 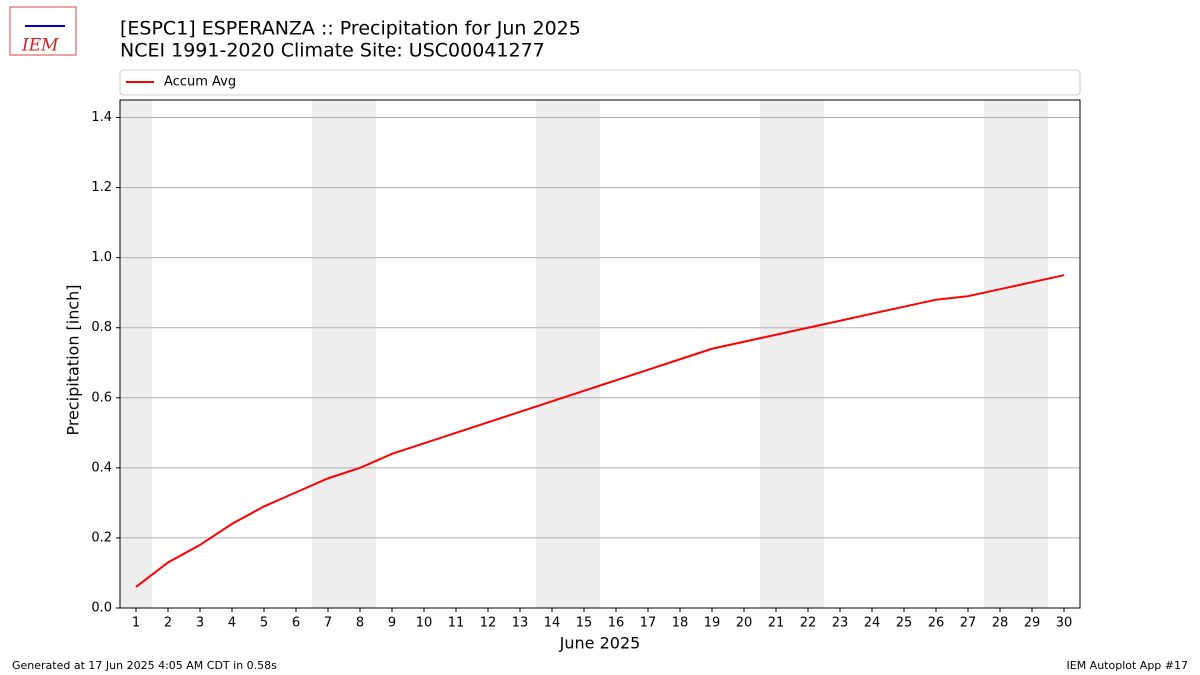 What do you see at coordinates (680, 623) in the screenshot?
I see `x-tick-label: 18` at bounding box center [680, 623].